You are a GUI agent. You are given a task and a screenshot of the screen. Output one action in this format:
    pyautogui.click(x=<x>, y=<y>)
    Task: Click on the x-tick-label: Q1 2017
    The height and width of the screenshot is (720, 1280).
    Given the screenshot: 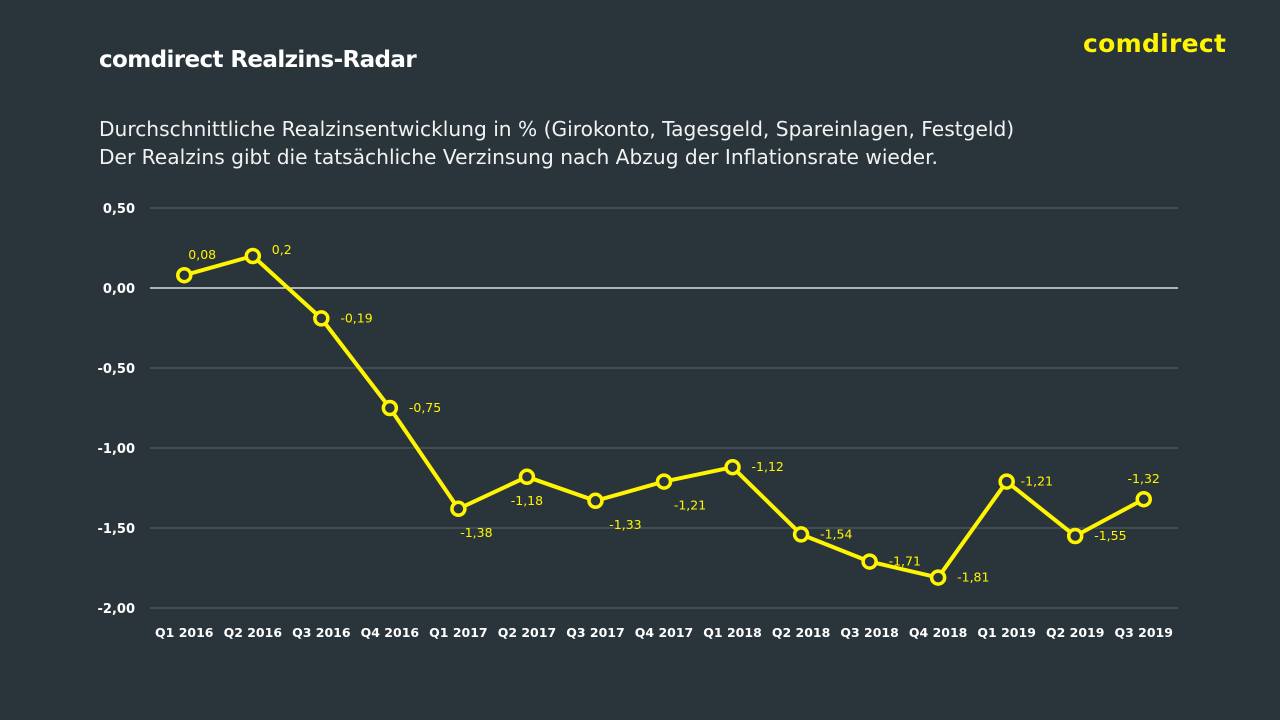 What is the action you would take?
    pyautogui.click(x=458, y=632)
    